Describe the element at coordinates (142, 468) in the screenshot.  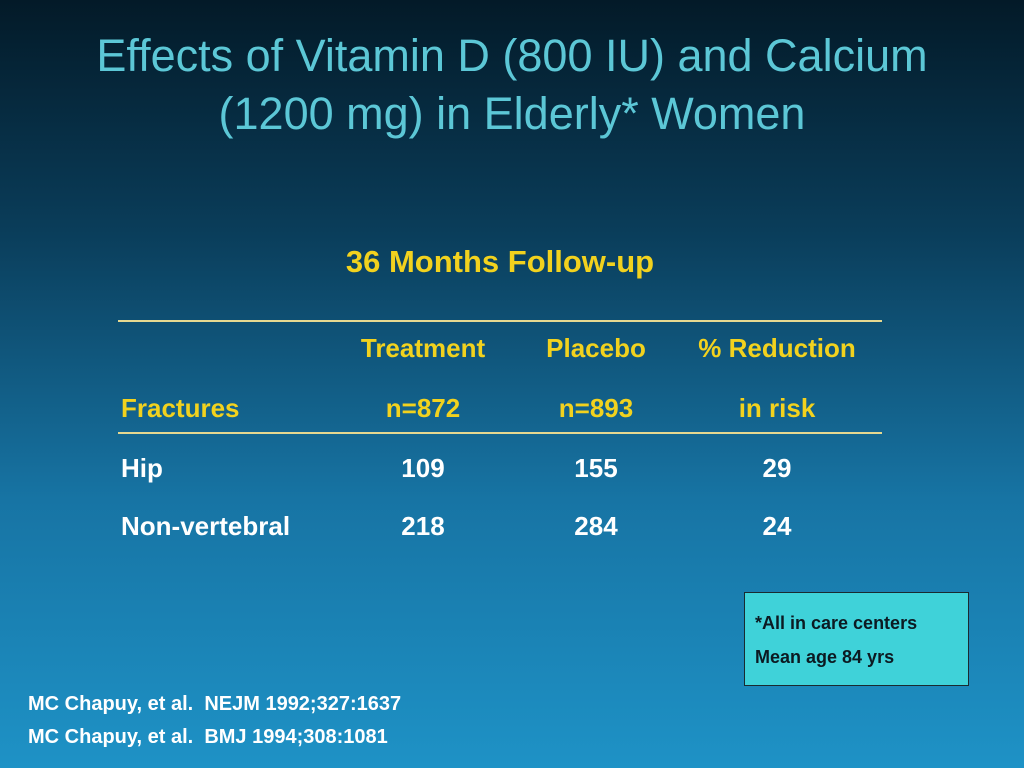
I see `row-label: Hip` at that location.